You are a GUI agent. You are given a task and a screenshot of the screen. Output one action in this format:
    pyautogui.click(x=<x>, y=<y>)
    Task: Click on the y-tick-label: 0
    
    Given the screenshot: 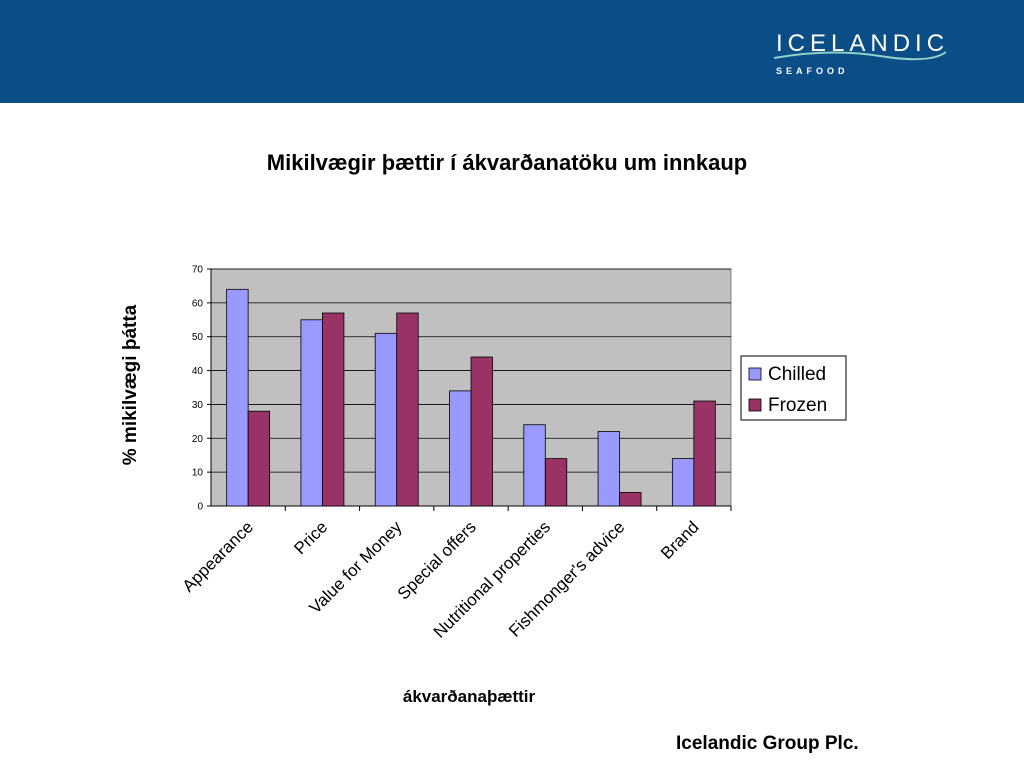 What is the action you would take?
    pyautogui.click(x=200, y=507)
    